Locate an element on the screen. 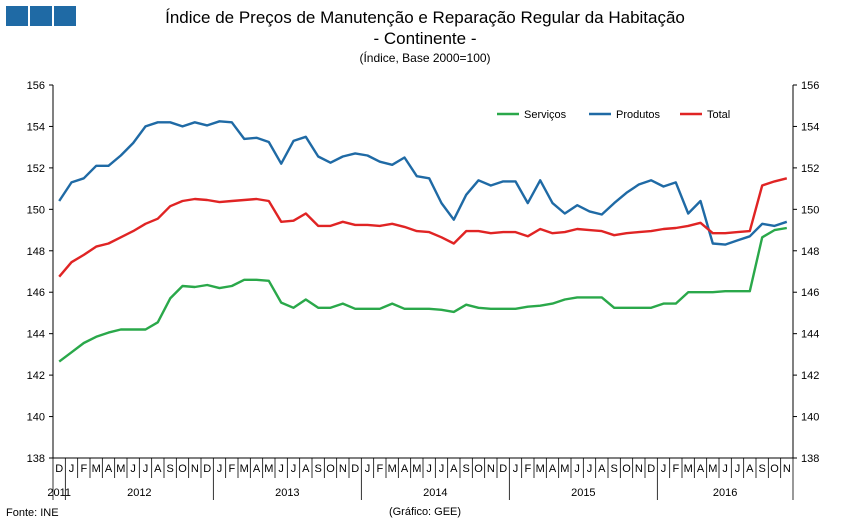  chart-subtitle: - Continente - is located at coordinates (425, 38).